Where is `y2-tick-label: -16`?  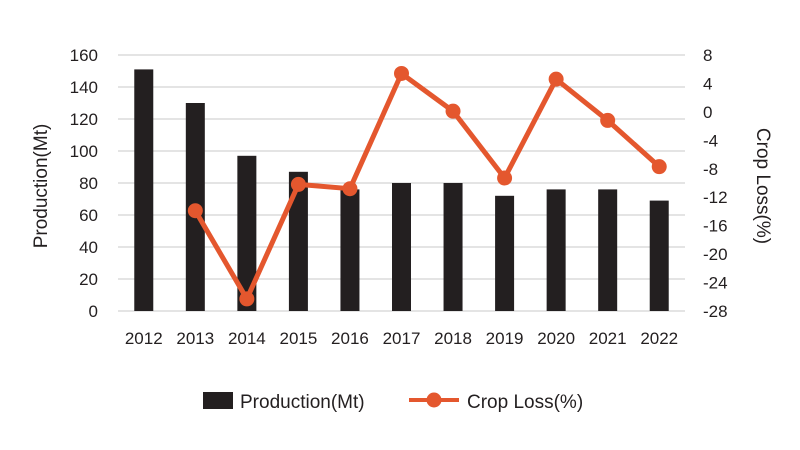 y2-tick-label: -16 is located at coordinates (715, 226).